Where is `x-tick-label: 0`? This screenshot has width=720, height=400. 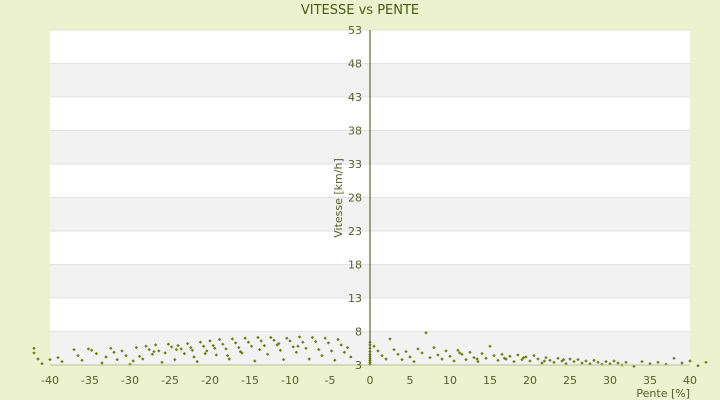
x-tick-label: 0 is located at coordinates (370, 380).